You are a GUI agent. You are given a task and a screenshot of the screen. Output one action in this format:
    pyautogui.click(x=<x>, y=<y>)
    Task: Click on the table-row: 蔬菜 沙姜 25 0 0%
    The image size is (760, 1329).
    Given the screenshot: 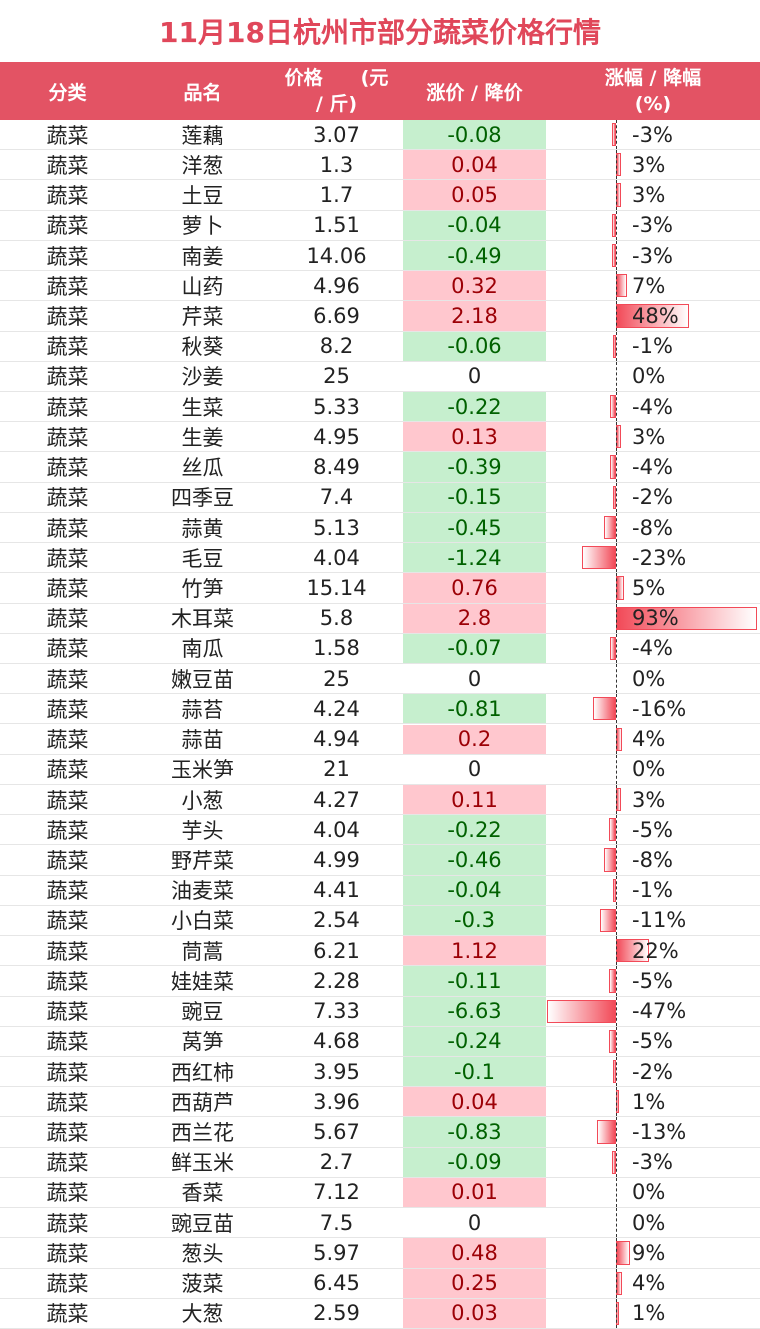 What is the action you would take?
    pyautogui.click(x=380, y=377)
    